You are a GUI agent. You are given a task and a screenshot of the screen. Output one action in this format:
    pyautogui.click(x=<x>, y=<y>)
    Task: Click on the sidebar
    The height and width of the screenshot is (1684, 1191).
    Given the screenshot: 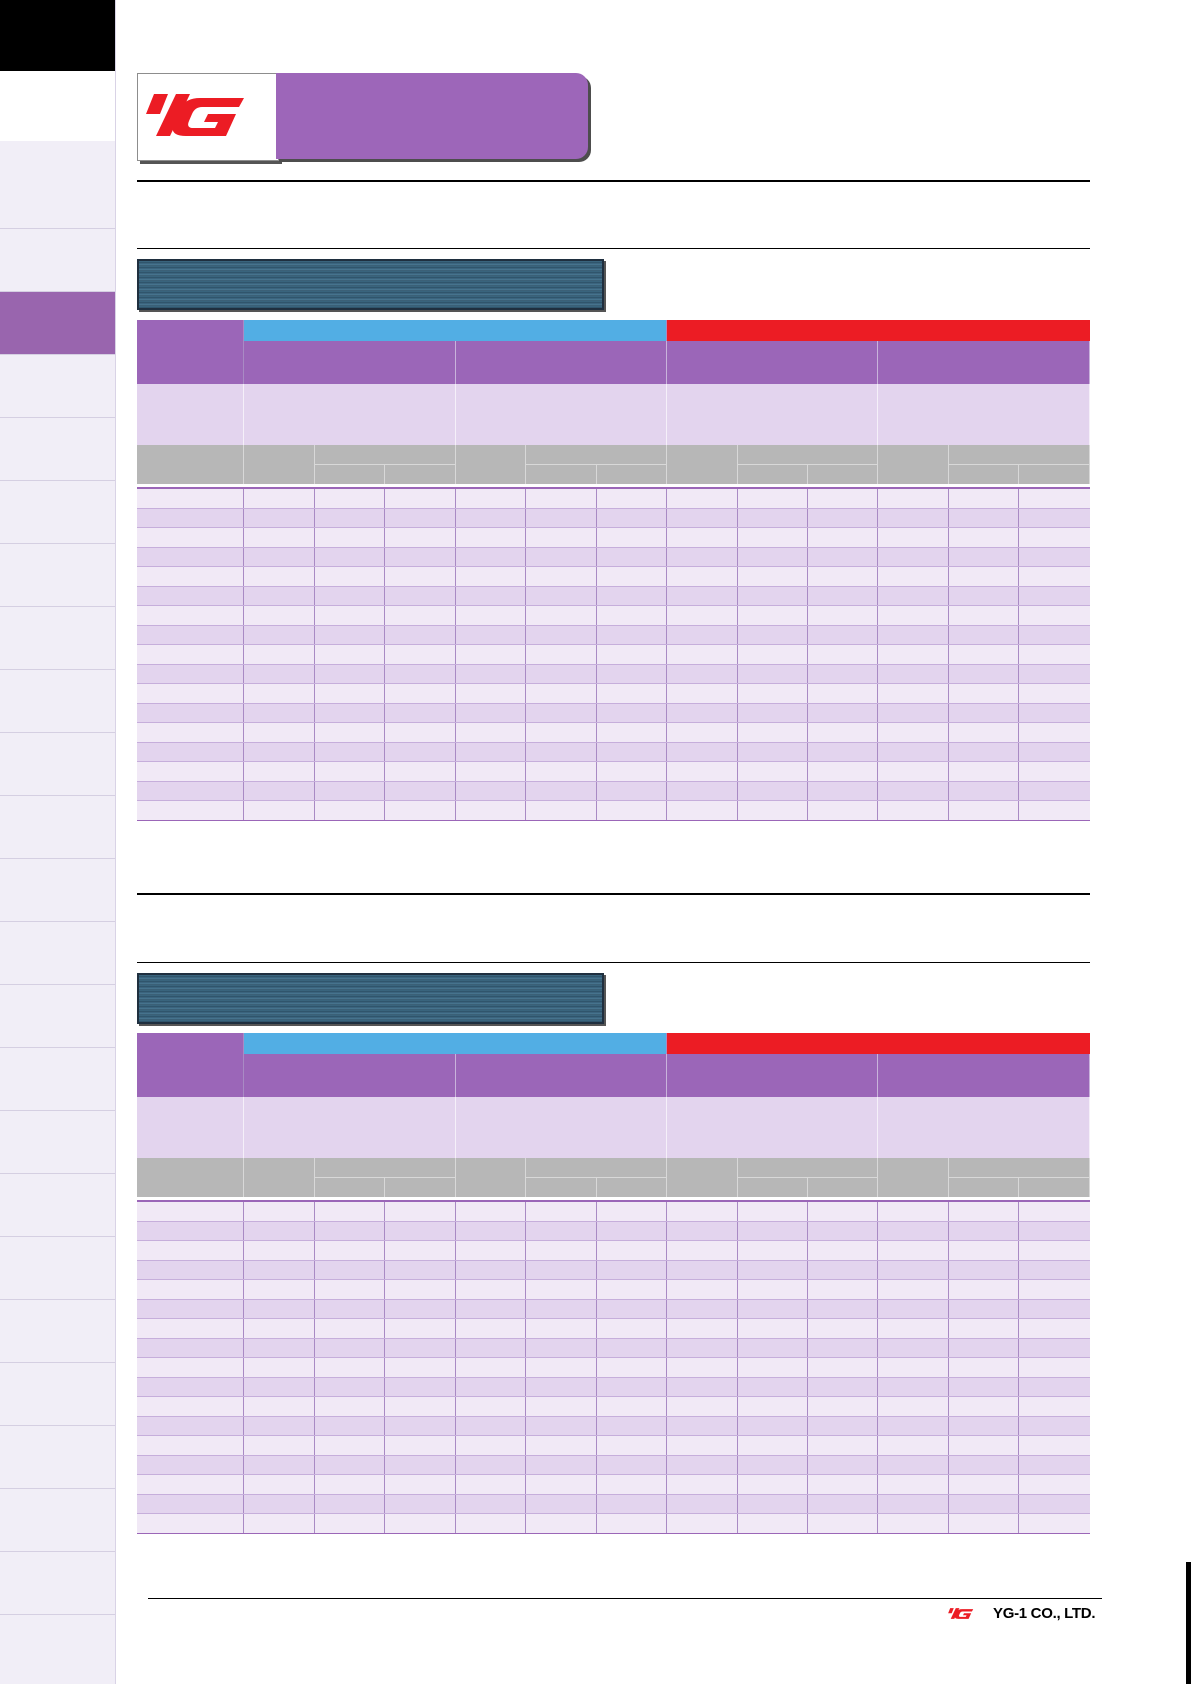 What is the action you would take?
    pyautogui.click(x=58, y=842)
    